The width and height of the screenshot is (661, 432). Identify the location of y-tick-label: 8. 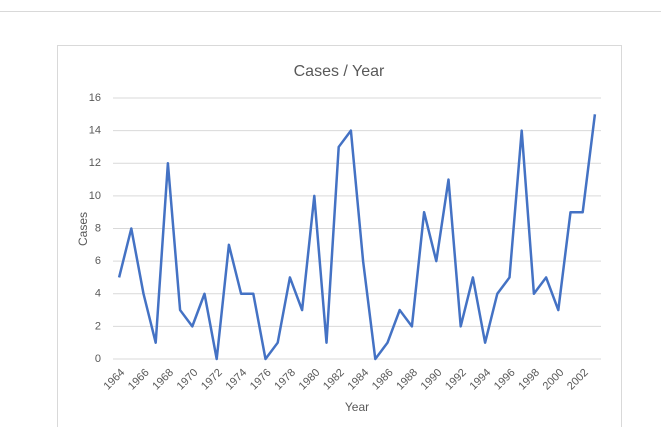
(98, 228).